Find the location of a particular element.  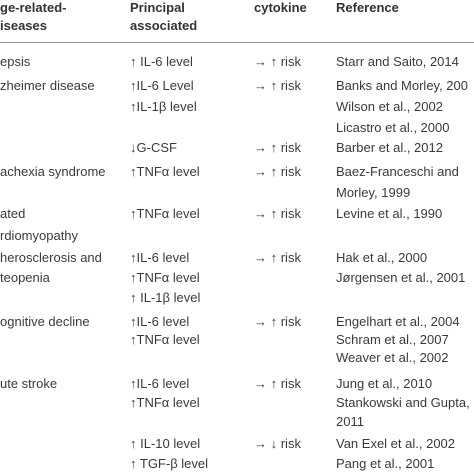

disease: ognitive decline is located at coordinates (45, 321).